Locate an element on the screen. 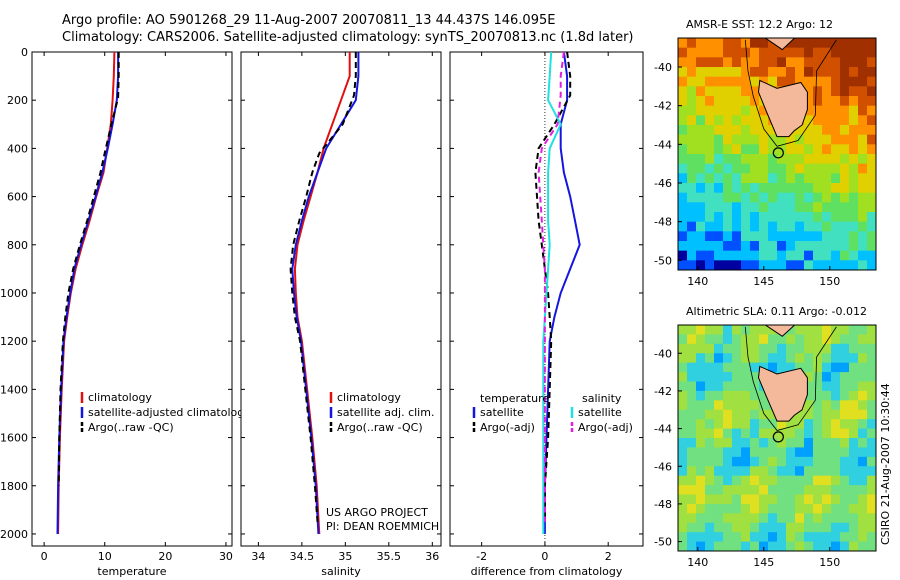  legend-label: Argo(..raw -QC) is located at coordinates (380, 427).